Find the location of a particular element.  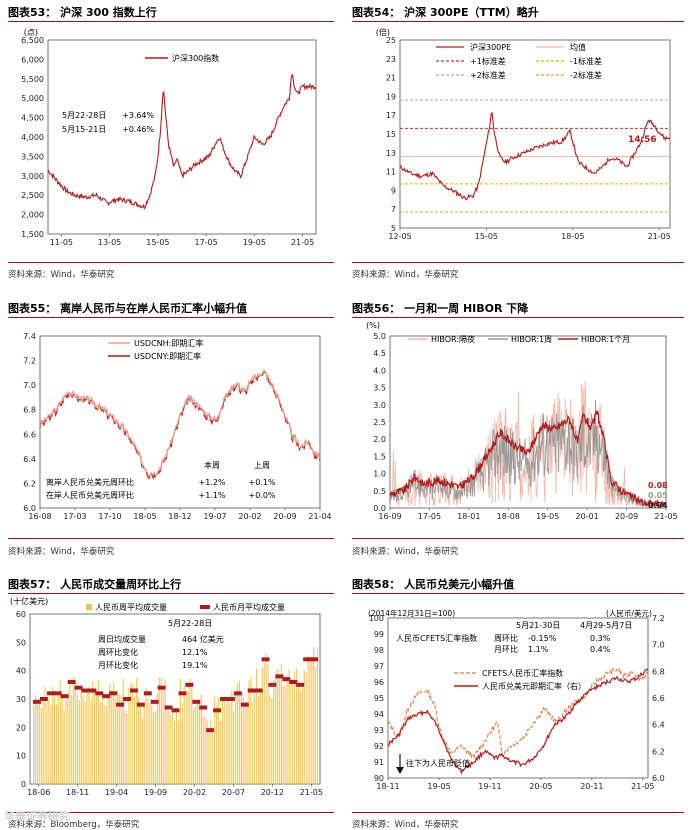

c56-ytick: 3.5 is located at coordinates (379, 388).